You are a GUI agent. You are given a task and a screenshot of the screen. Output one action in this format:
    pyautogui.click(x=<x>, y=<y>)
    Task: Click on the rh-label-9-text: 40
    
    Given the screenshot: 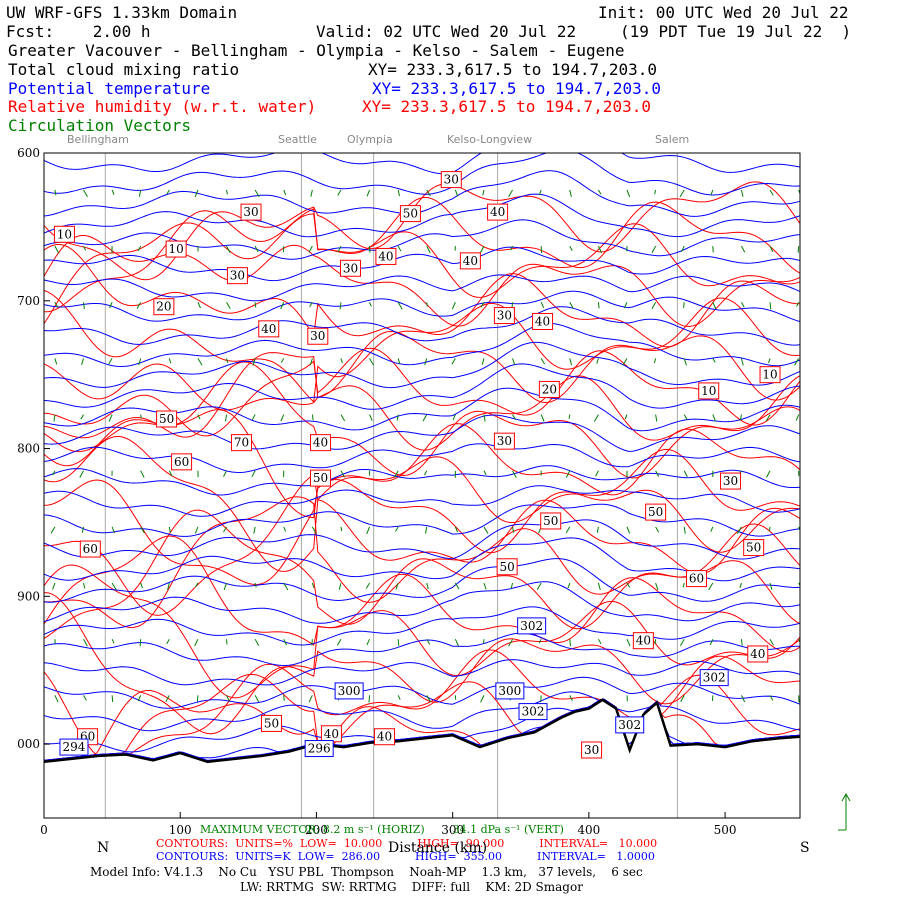 What is the action you would take?
    pyautogui.click(x=470, y=261)
    